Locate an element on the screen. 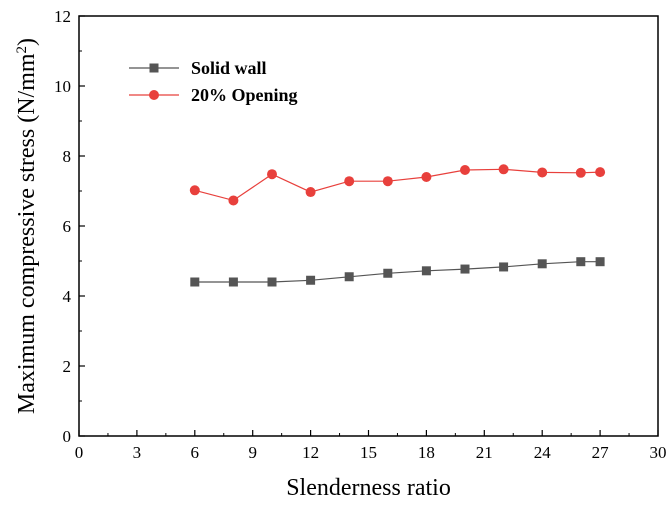 Image resolution: width=668 pixels, height=506 pixels. x-axis-title: Slenderness ratio is located at coordinates (368, 488).